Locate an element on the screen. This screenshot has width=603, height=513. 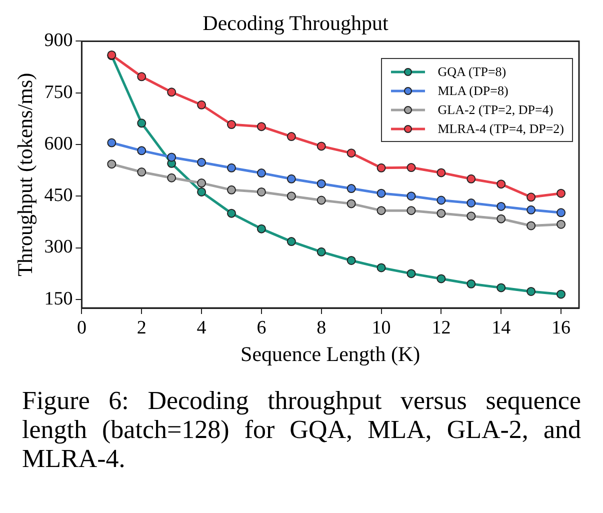
x-axis-title: Sequence Length (K) is located at coordinates (330, 354).